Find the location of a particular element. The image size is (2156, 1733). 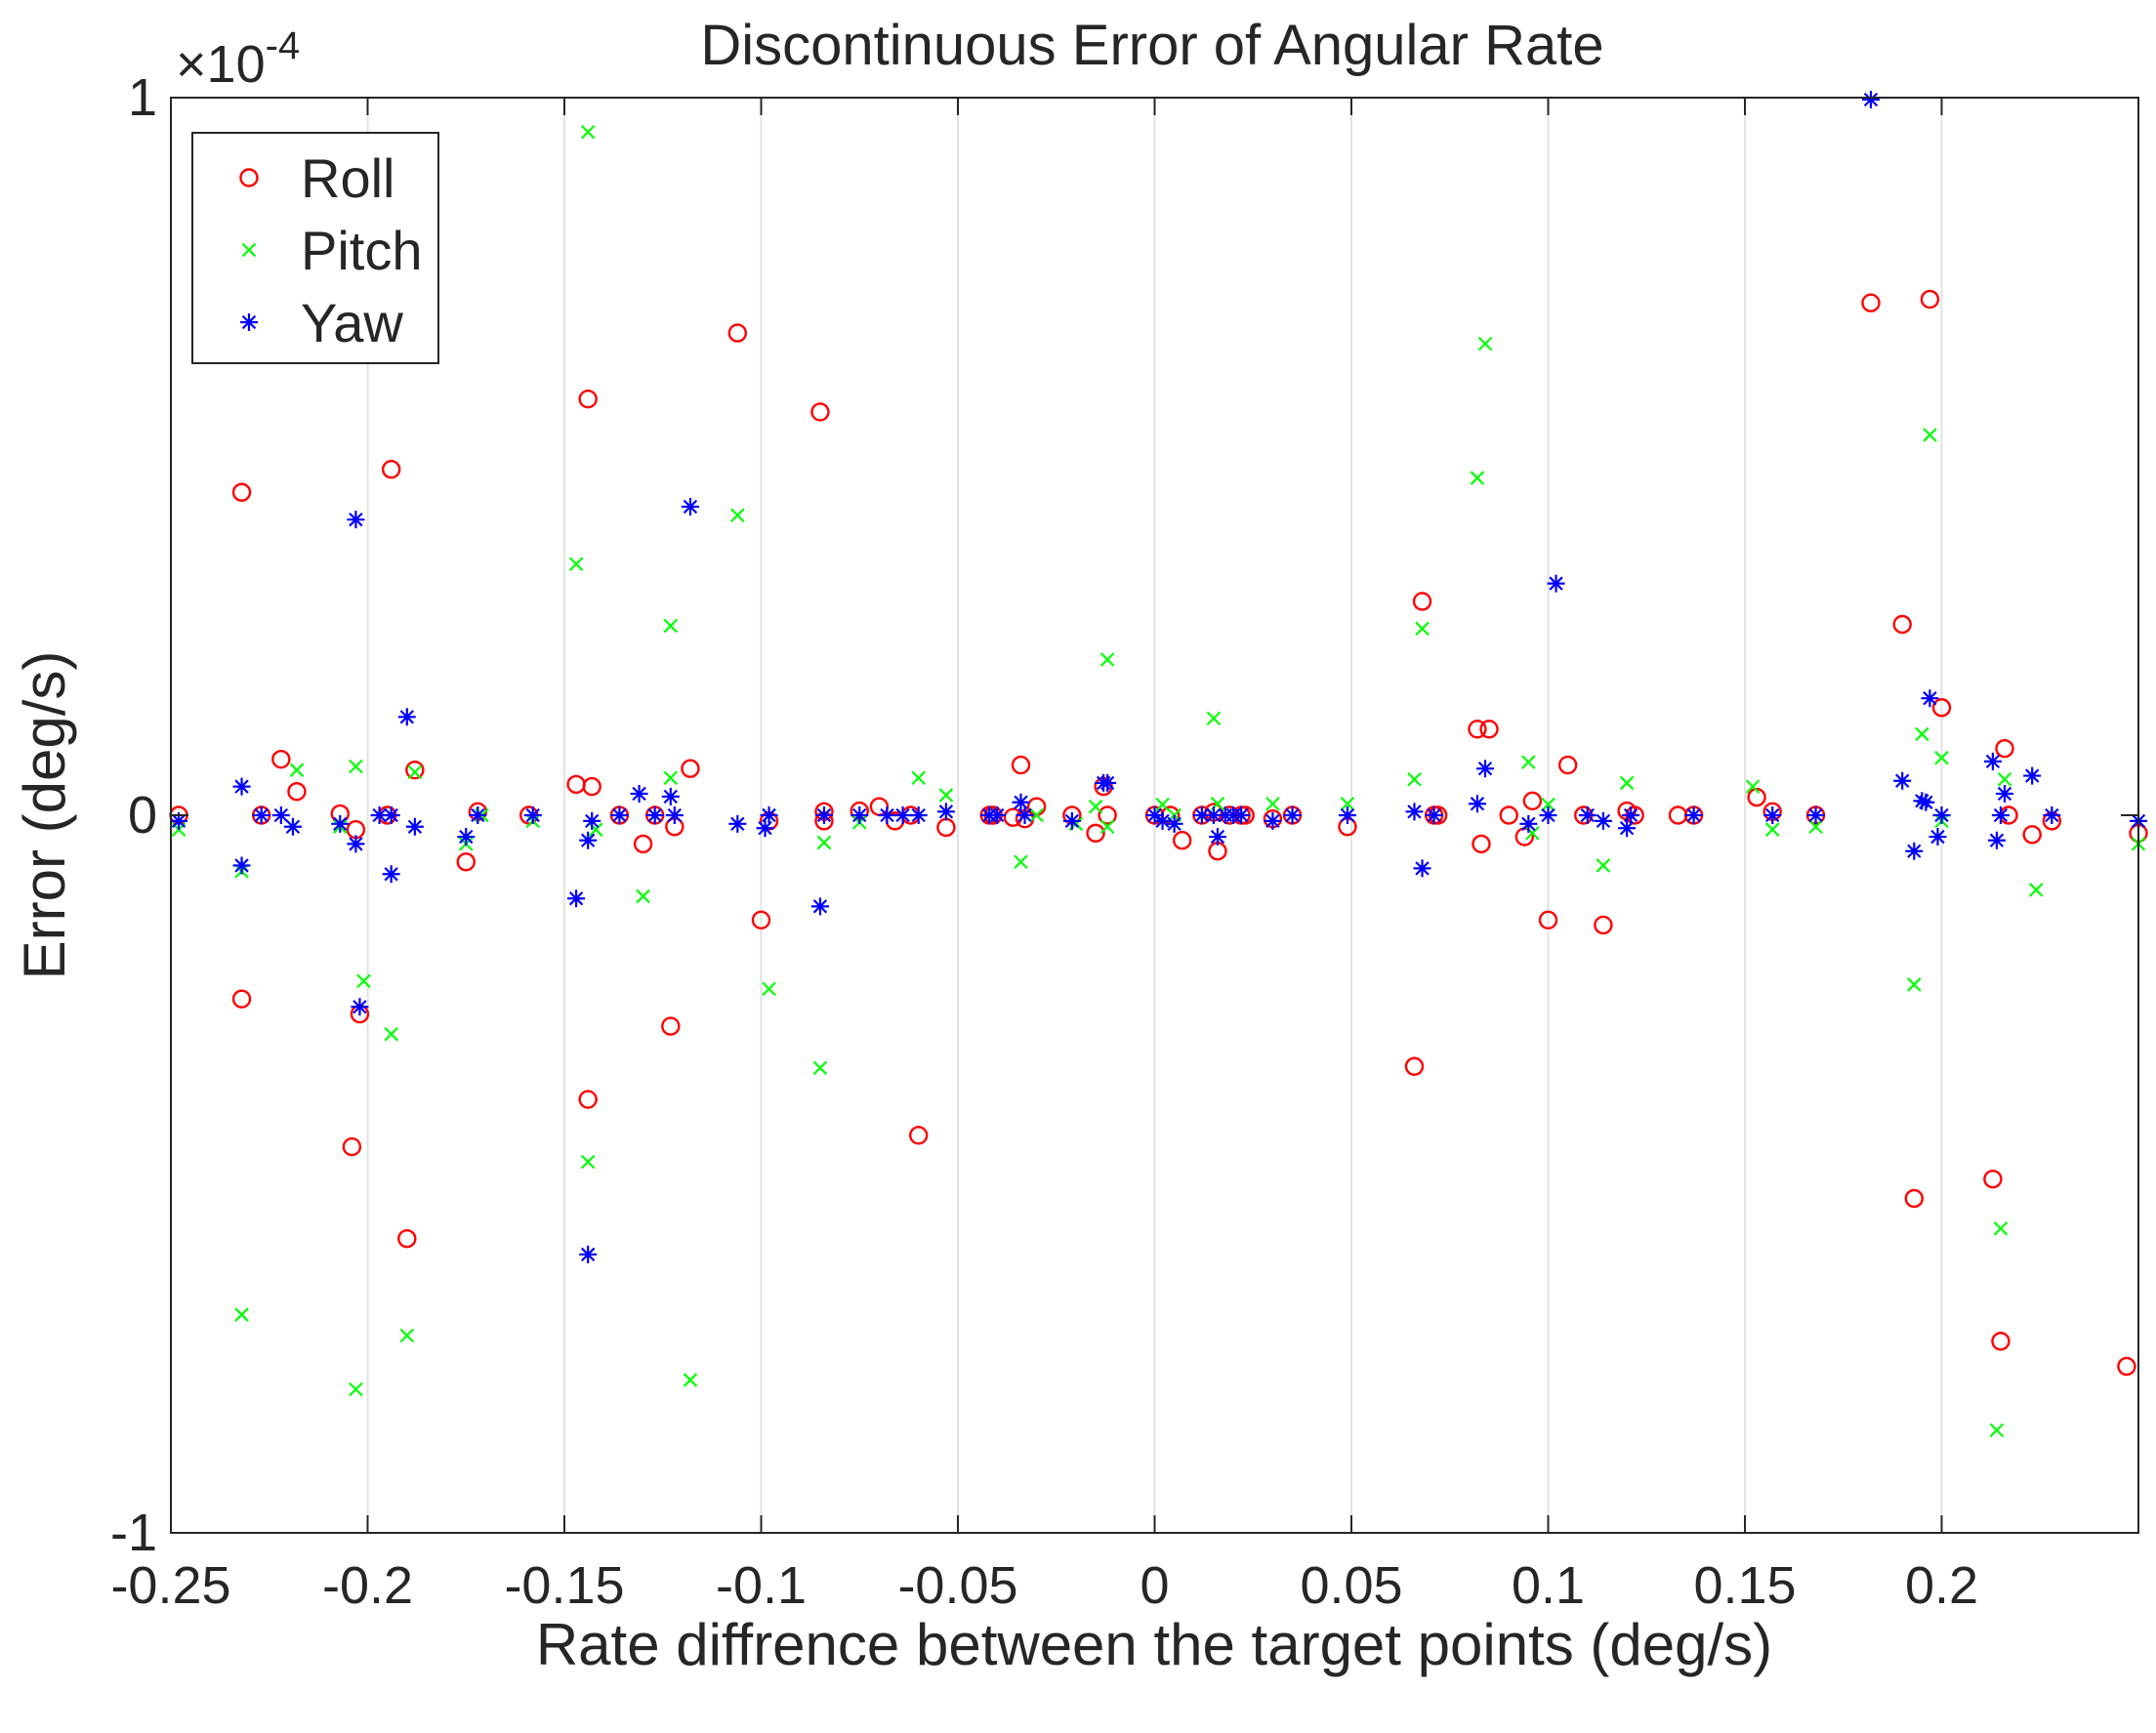

y-exponent-power: -4 is located at coordinates (284, 45).